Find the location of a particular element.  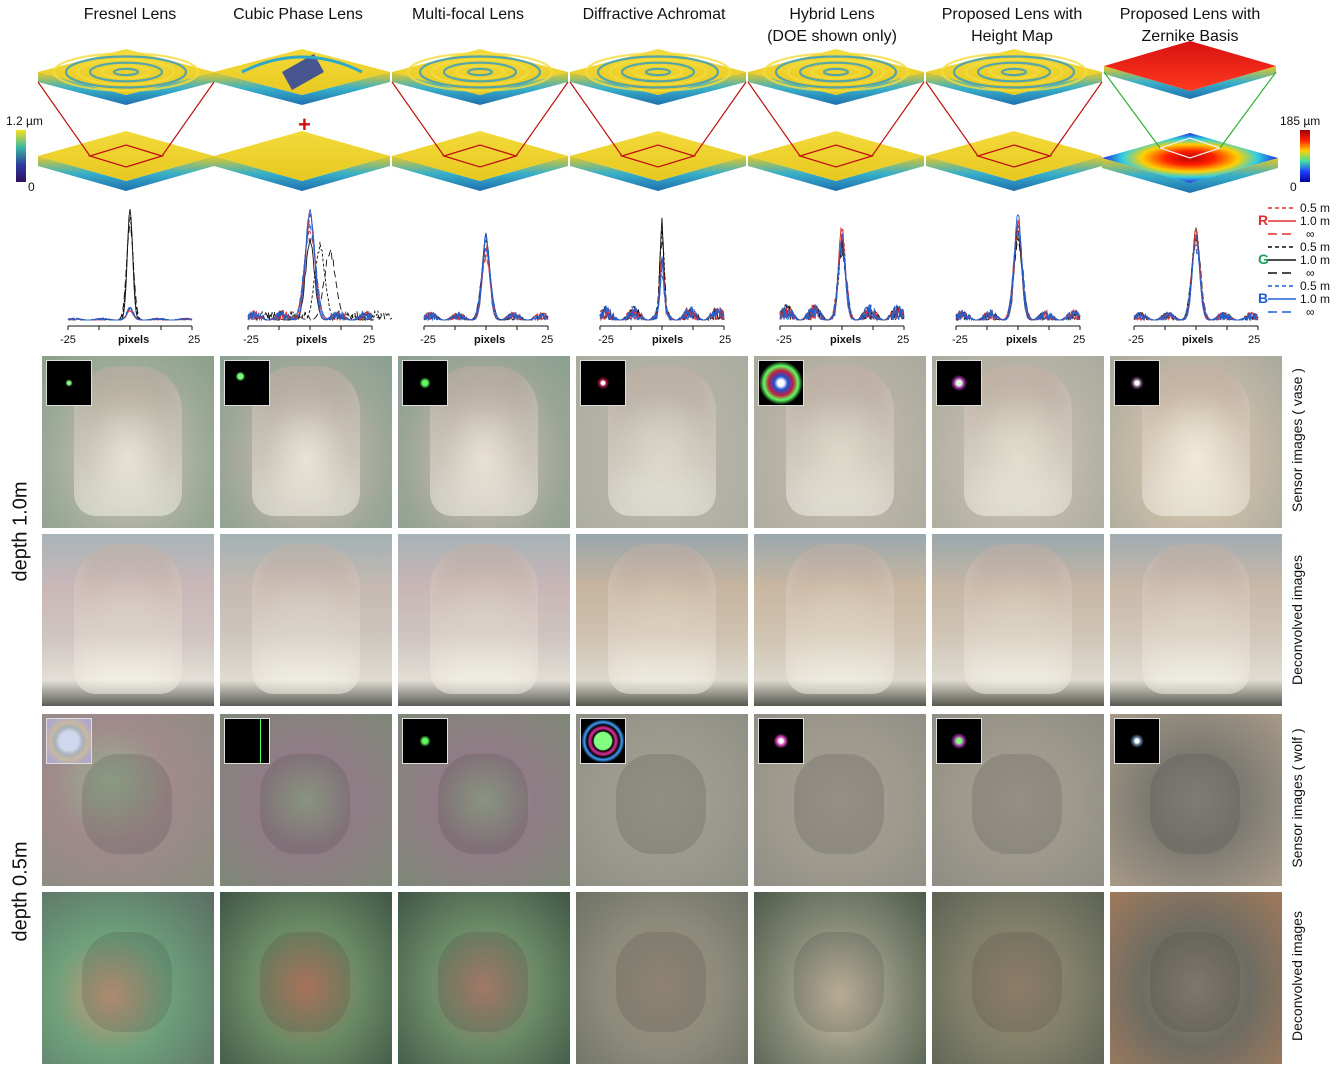

title-hybrid-lens: Hybrid Lens (DOE shown only) is located at coordinates (832, 25).